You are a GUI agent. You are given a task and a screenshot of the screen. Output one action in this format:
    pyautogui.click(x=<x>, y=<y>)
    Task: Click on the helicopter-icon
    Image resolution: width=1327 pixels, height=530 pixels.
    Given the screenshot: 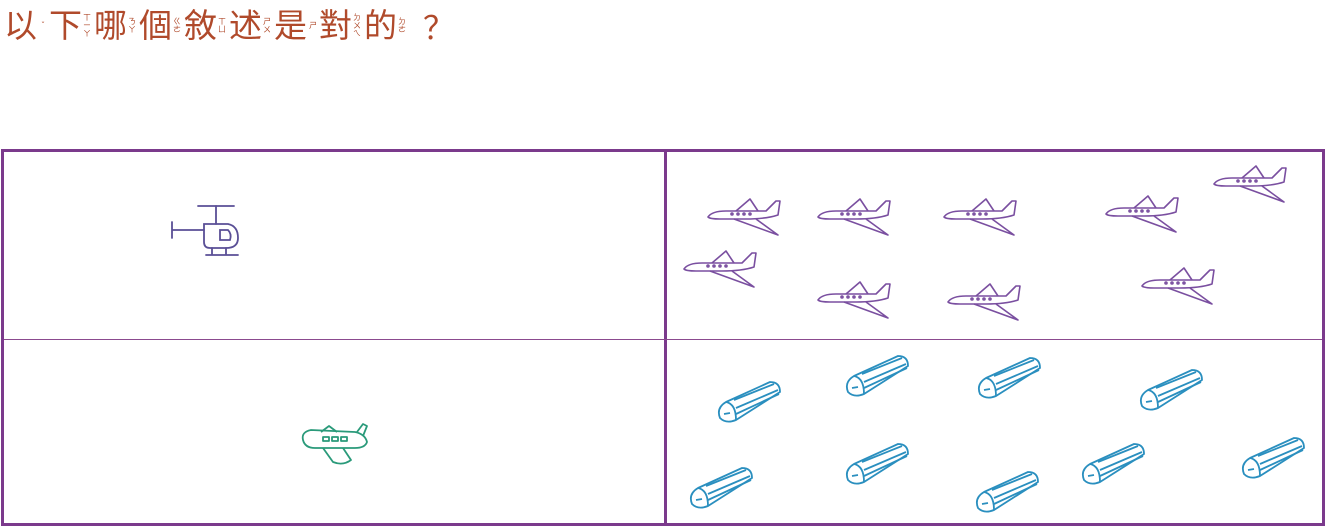 What is the action you would take?
    pyautogui.click(x=205, y=230)
    